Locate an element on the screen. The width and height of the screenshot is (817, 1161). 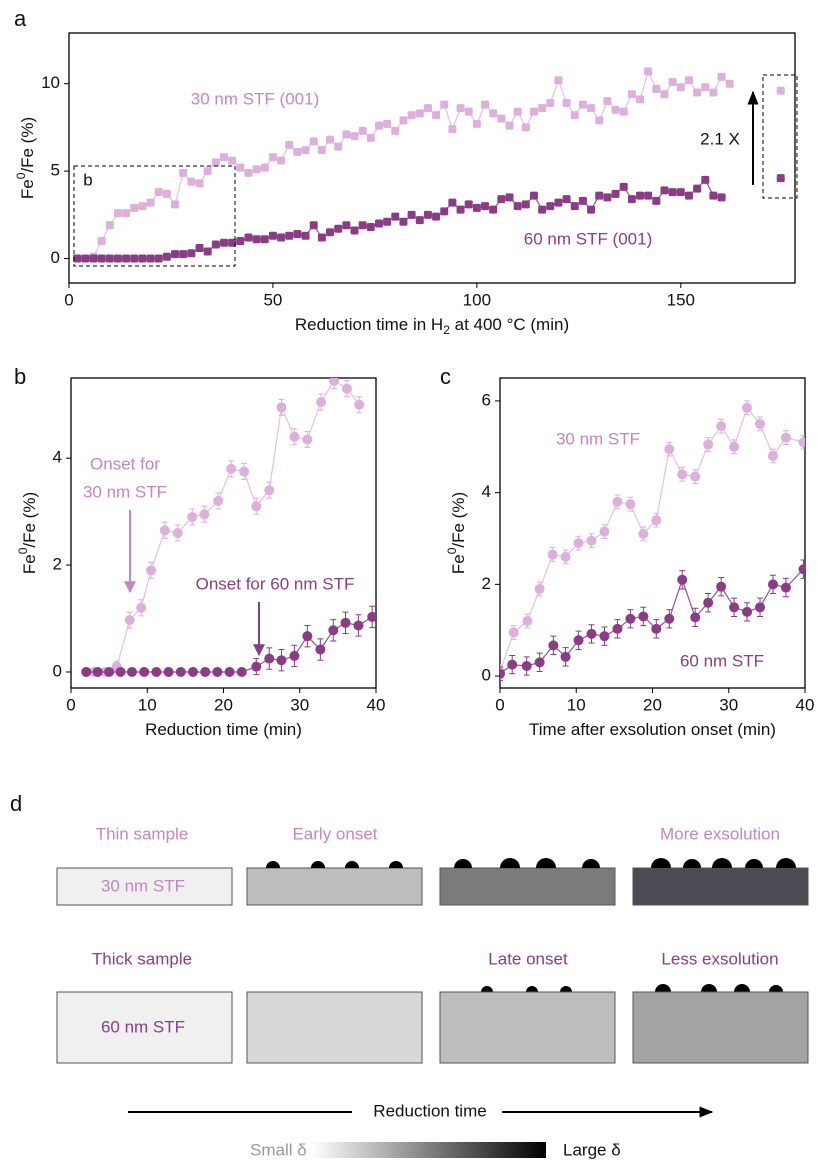
gradient-bar is located at coordinates (429, 1150).